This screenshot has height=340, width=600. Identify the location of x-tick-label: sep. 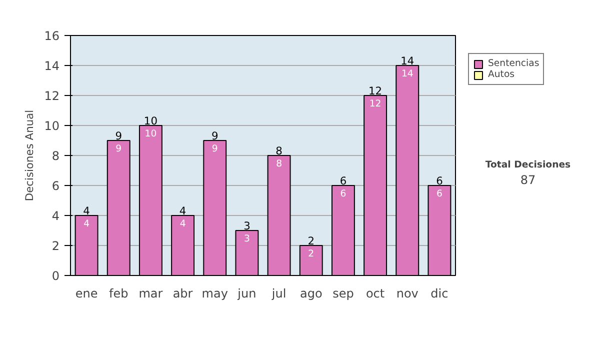
(343, 293).